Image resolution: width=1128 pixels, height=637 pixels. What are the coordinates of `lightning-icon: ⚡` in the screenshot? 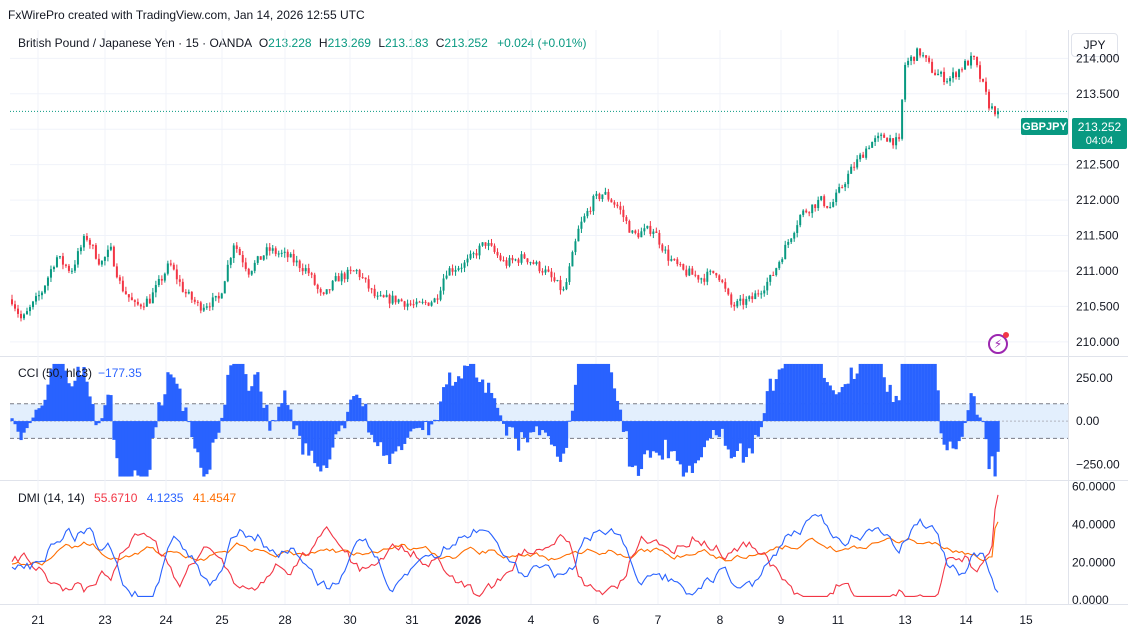 It's located at (998, 344).